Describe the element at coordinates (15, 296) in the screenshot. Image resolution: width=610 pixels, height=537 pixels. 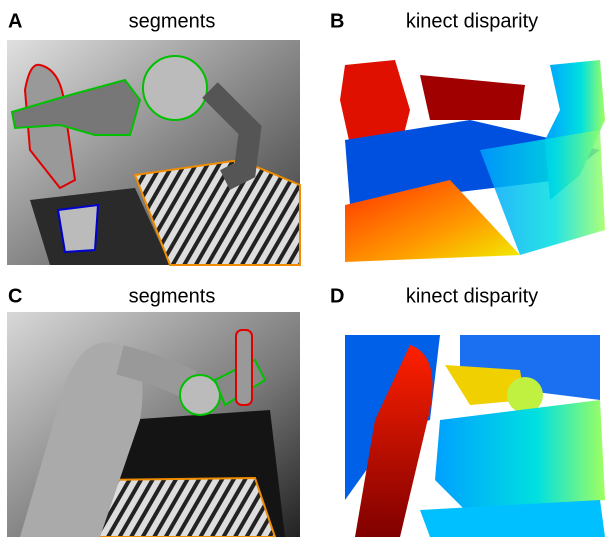
I see `panel-letter: C` at that location.